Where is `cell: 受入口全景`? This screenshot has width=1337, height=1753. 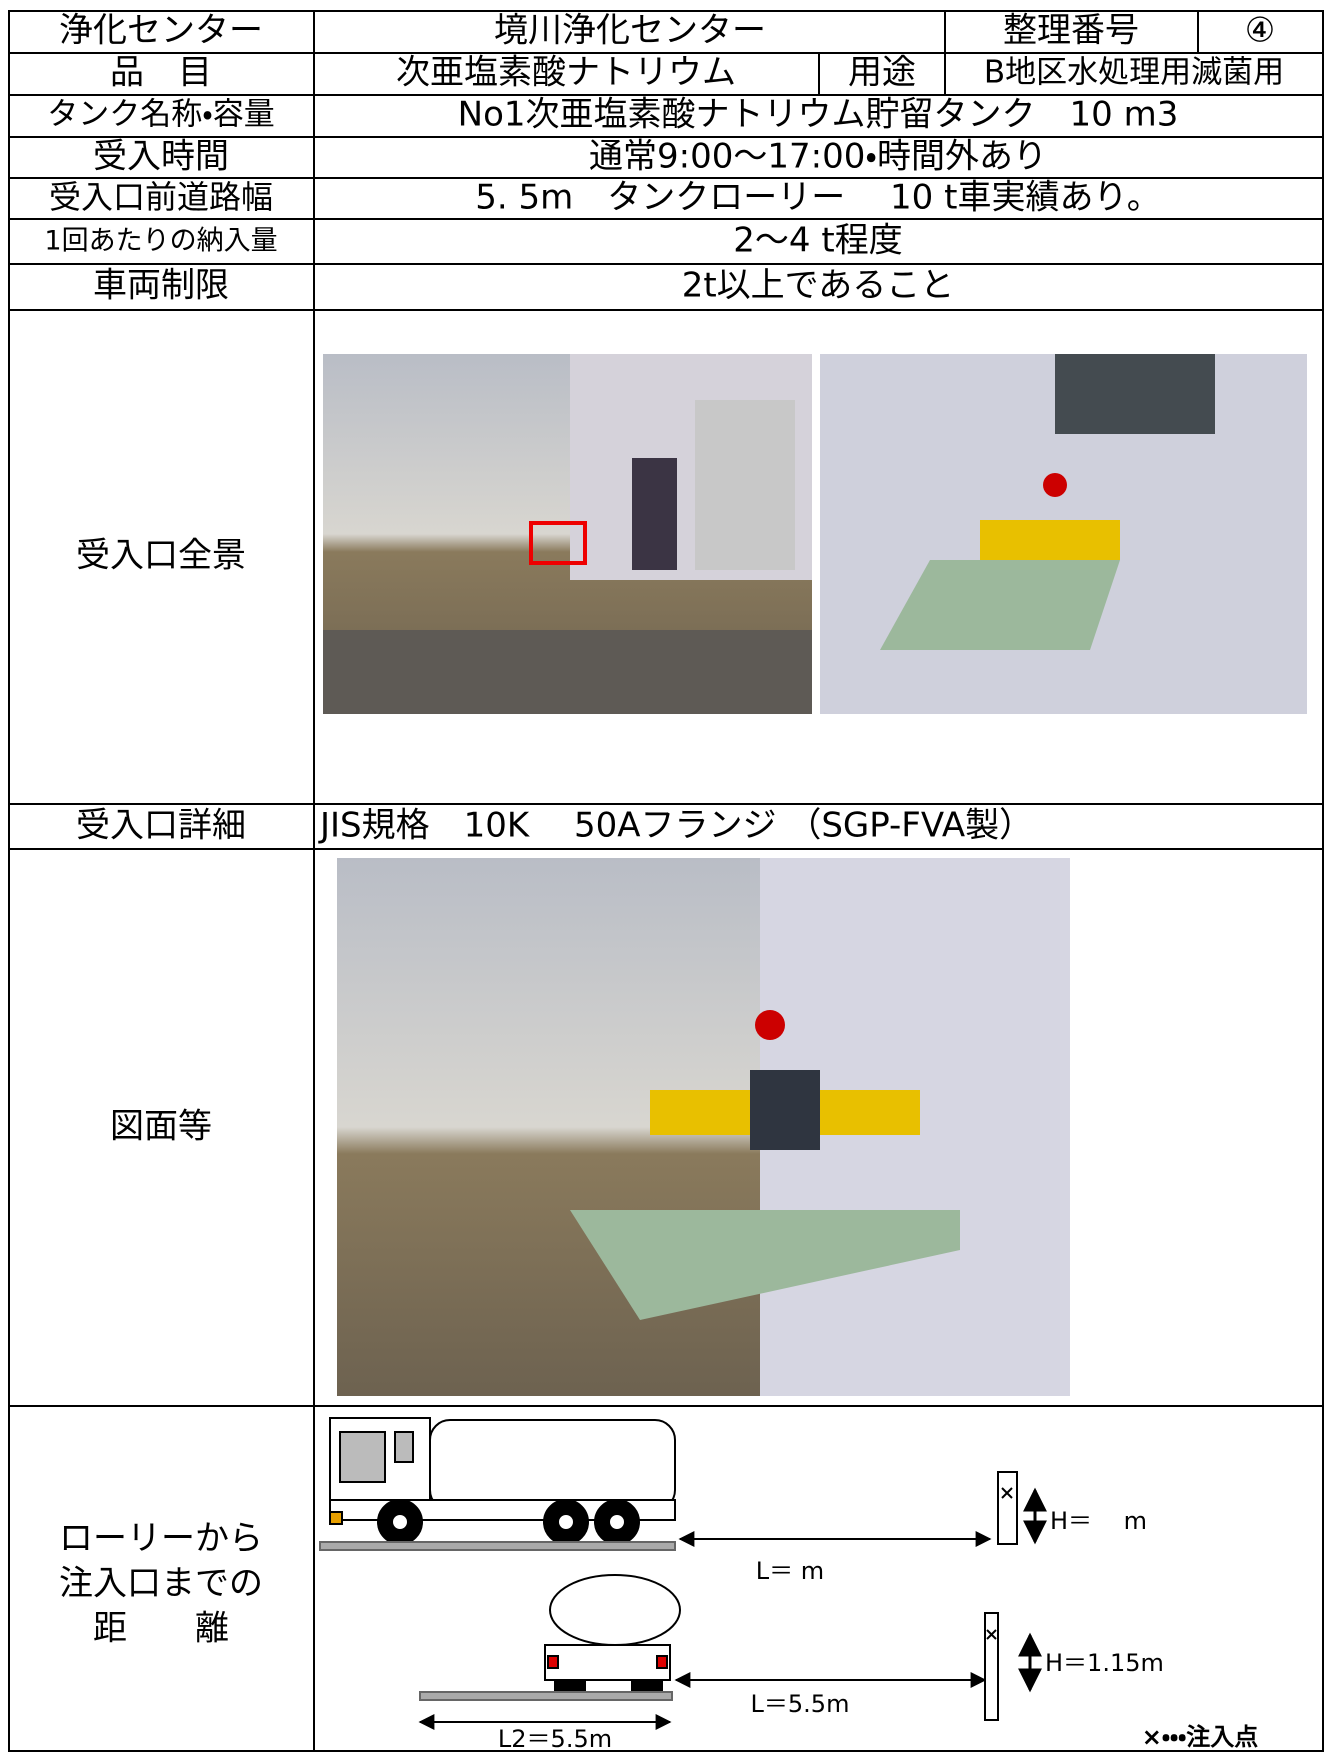
cell: 受入口全景 is located at coordinates (161, 556).